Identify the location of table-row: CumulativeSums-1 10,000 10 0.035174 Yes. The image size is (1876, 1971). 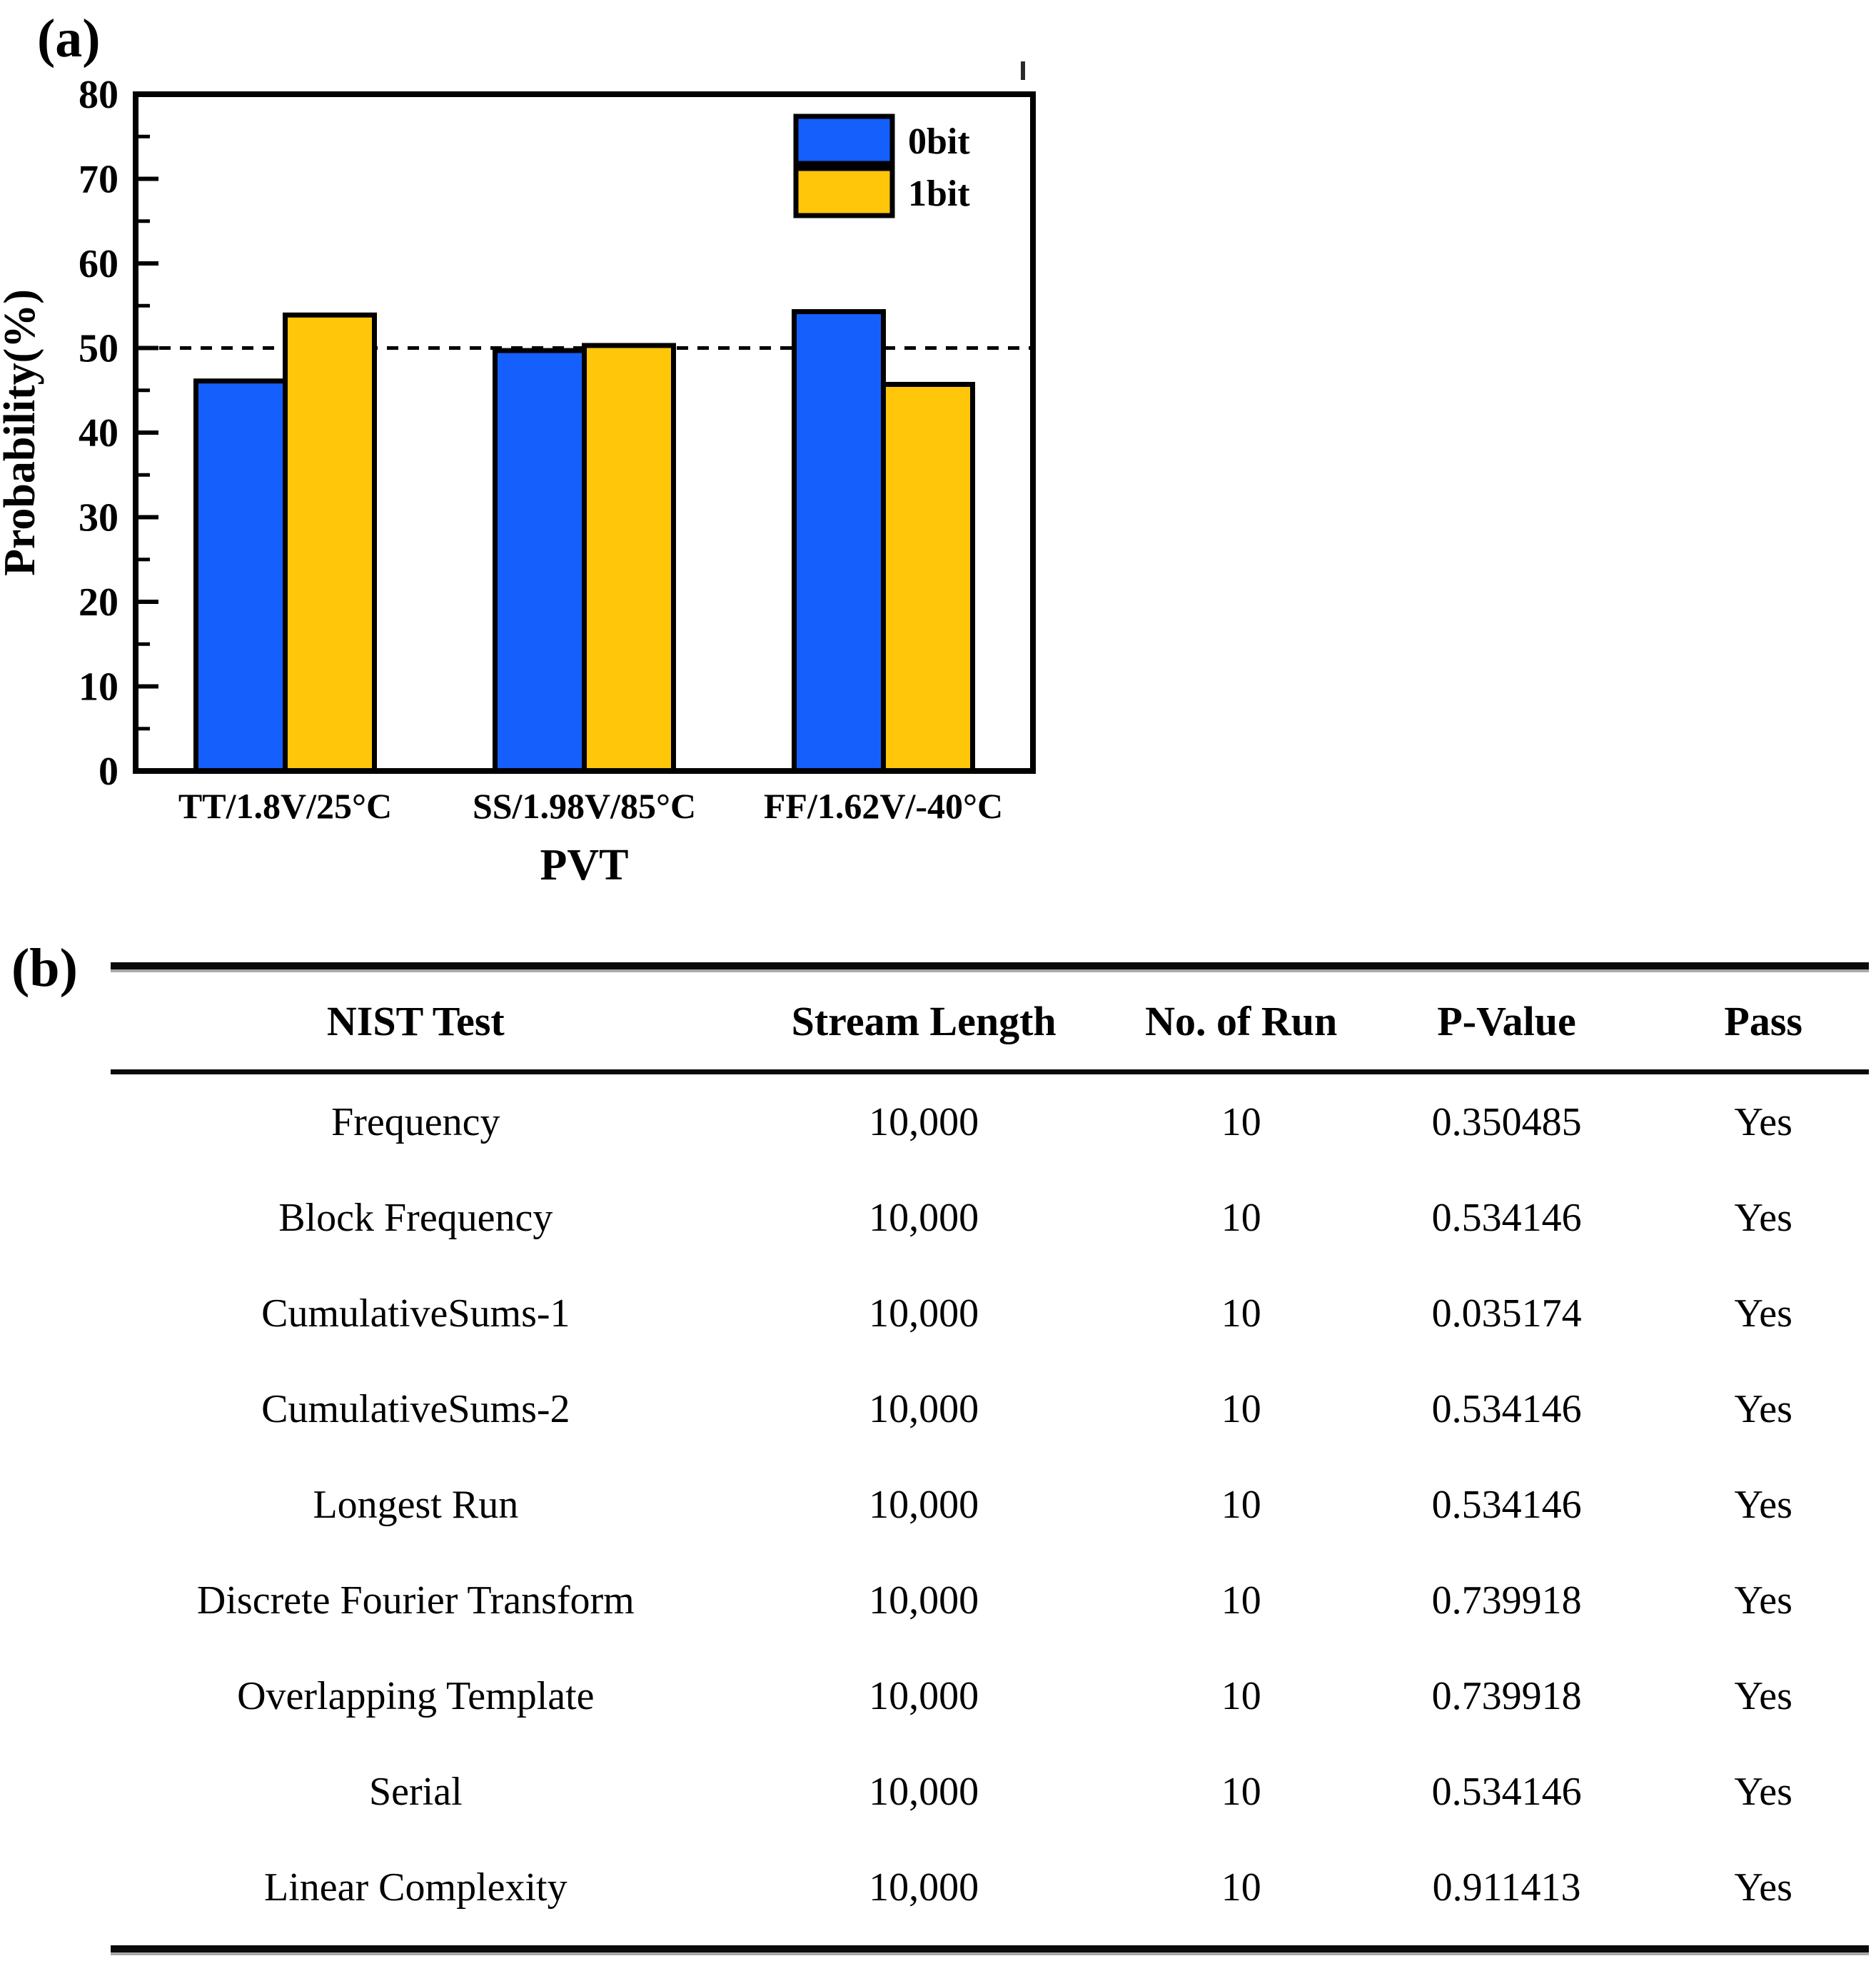
(990, 1313).